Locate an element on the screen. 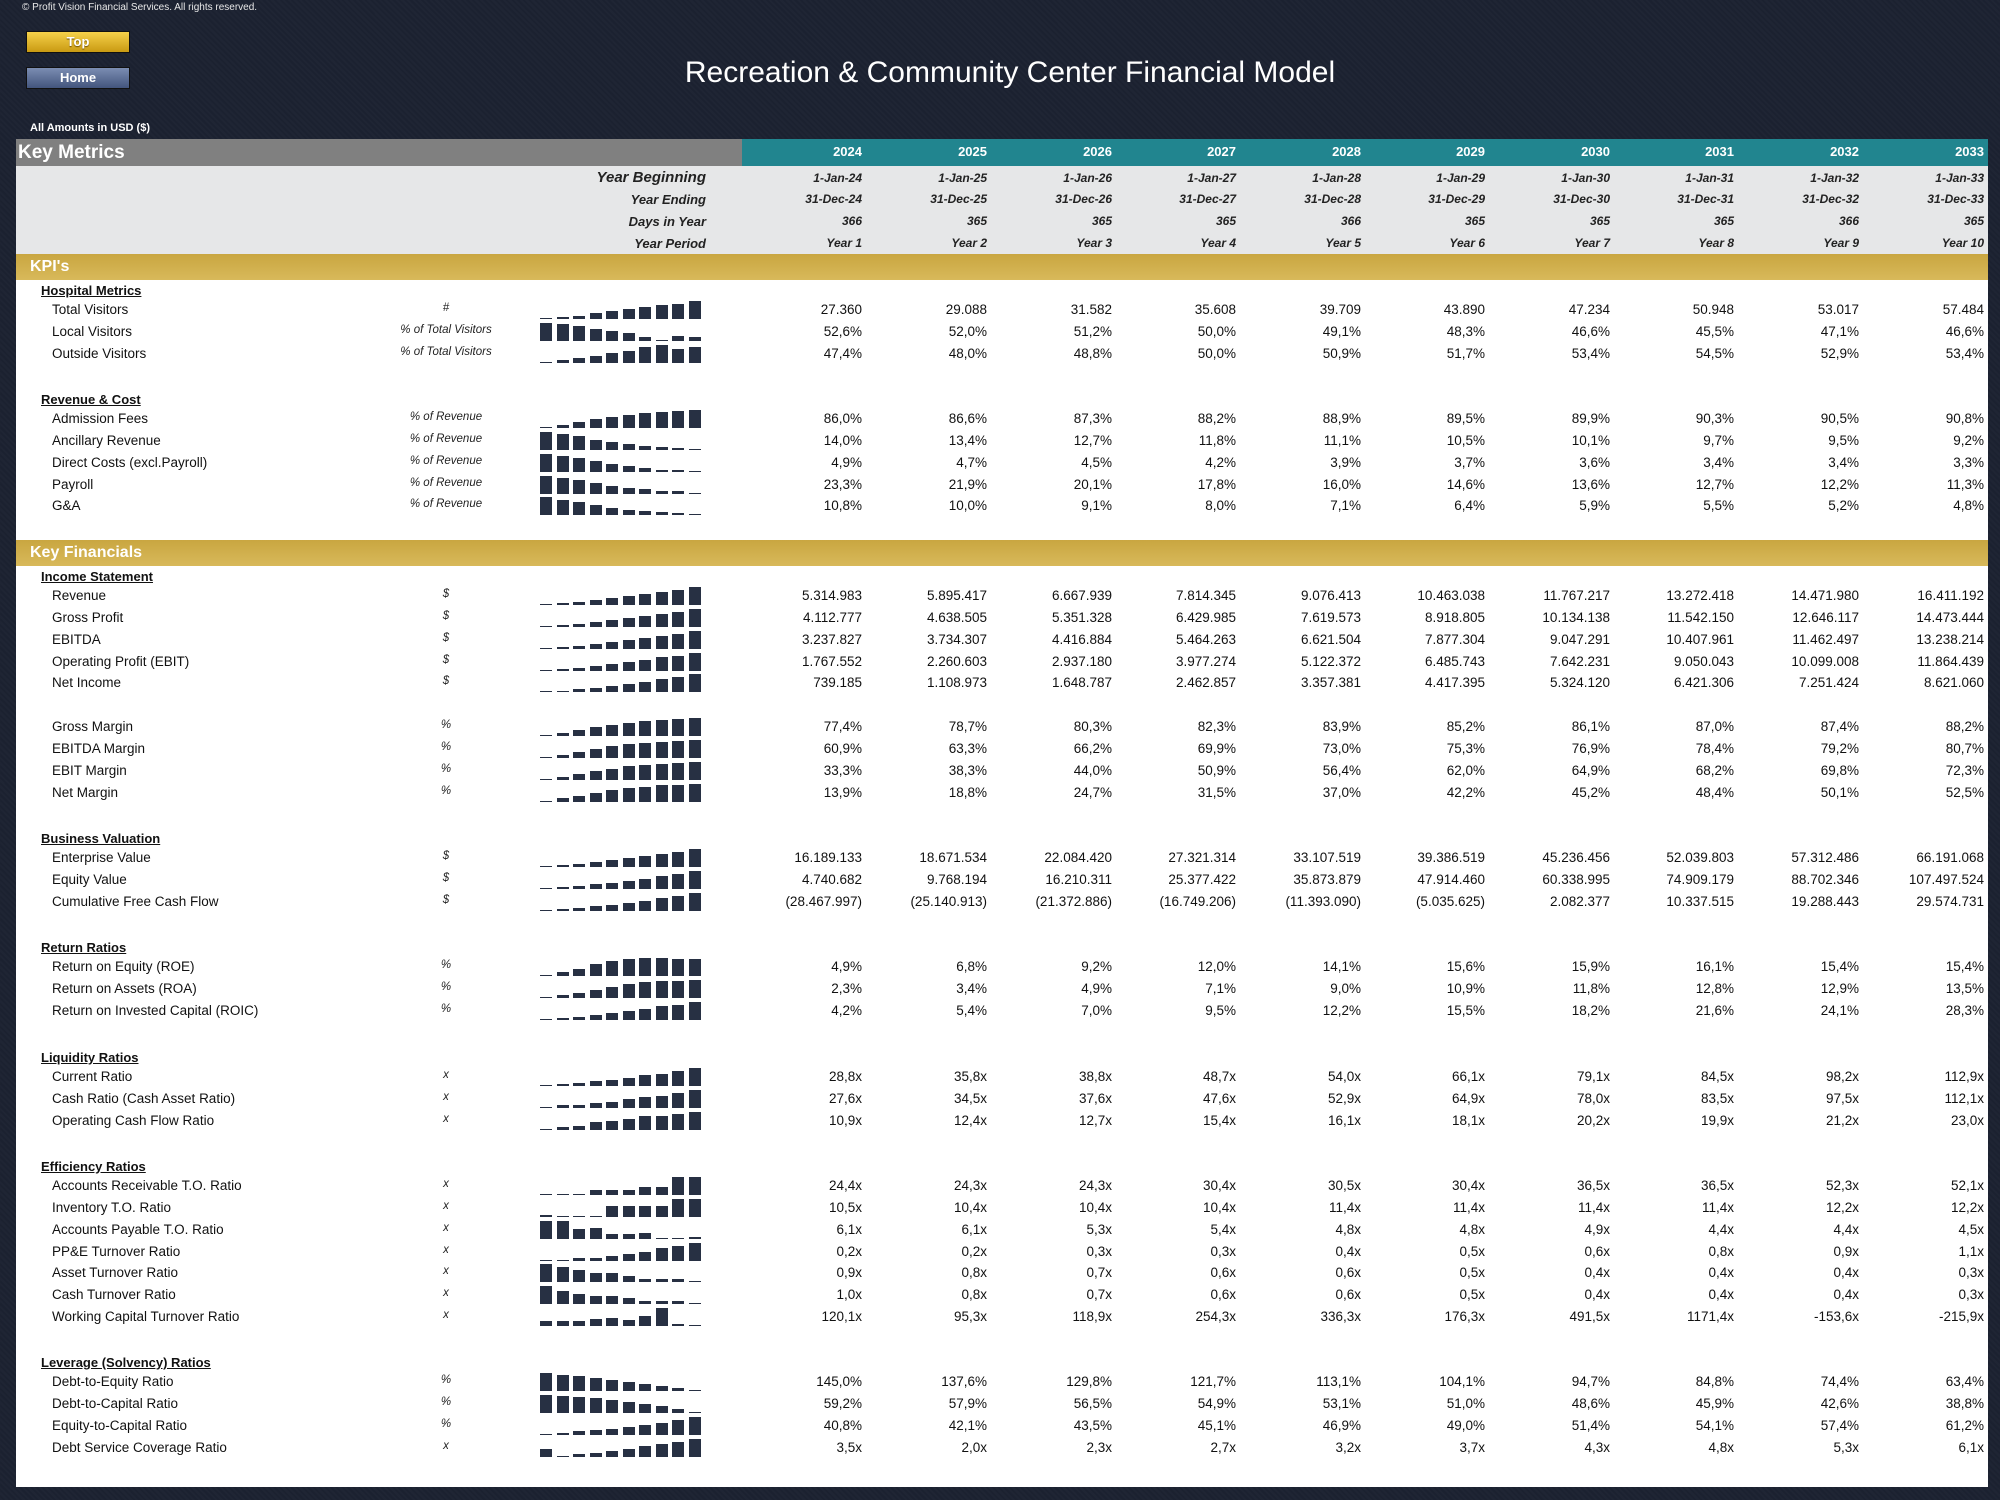 This screenshot has height=1500, width=2000. year-header-2031: 2031 is located at coordinates (1719, 151).